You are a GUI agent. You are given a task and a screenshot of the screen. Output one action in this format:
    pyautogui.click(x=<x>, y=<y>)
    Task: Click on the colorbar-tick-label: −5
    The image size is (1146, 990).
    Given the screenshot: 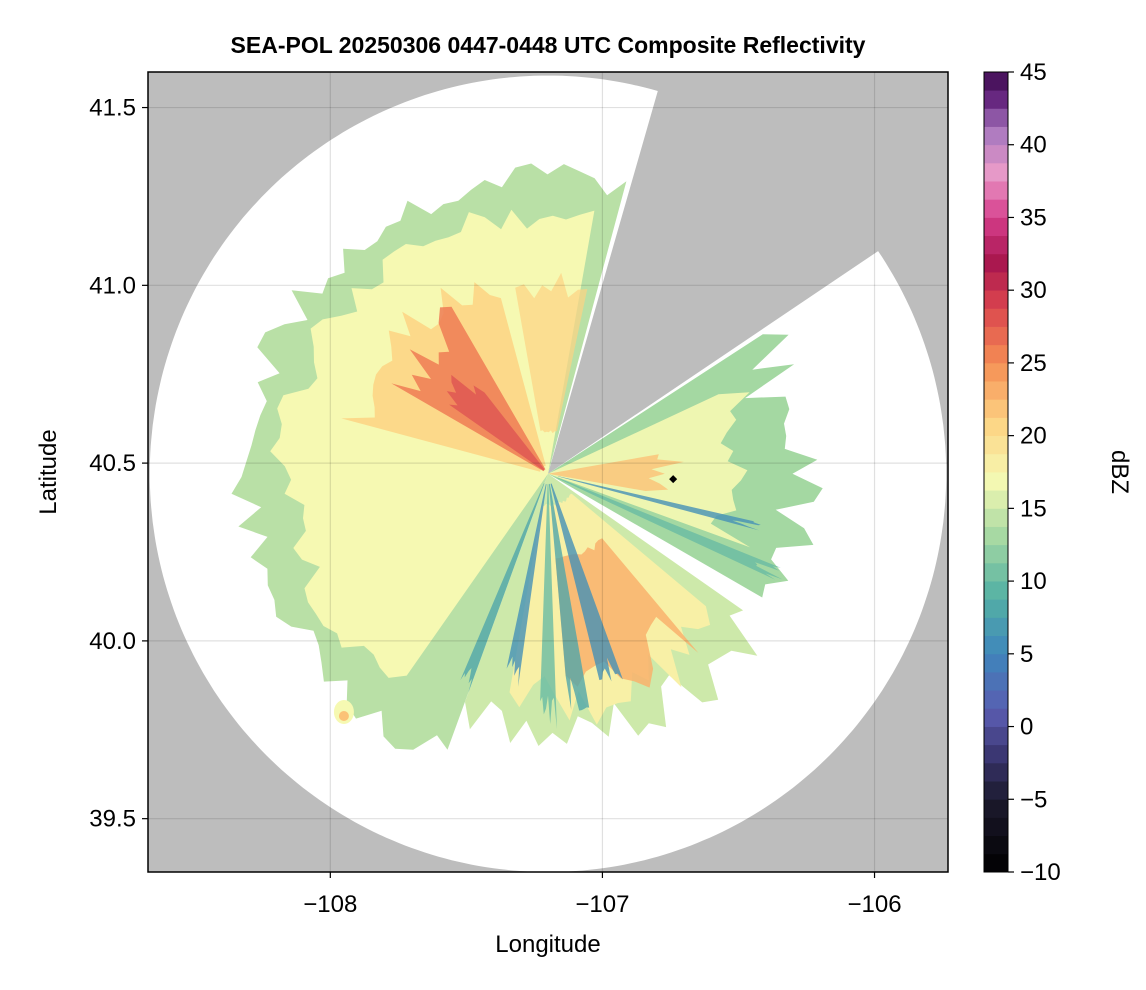 What is the action you would take?
    pyautogui.click(x=1033, y=799)
    